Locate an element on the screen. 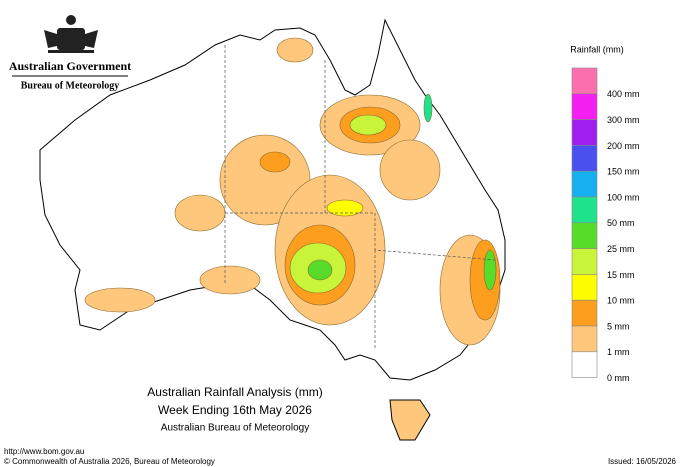 The width and height of the screenshot is (680, 467). legend-label: 10 mm is located at coordinates (621, 301).